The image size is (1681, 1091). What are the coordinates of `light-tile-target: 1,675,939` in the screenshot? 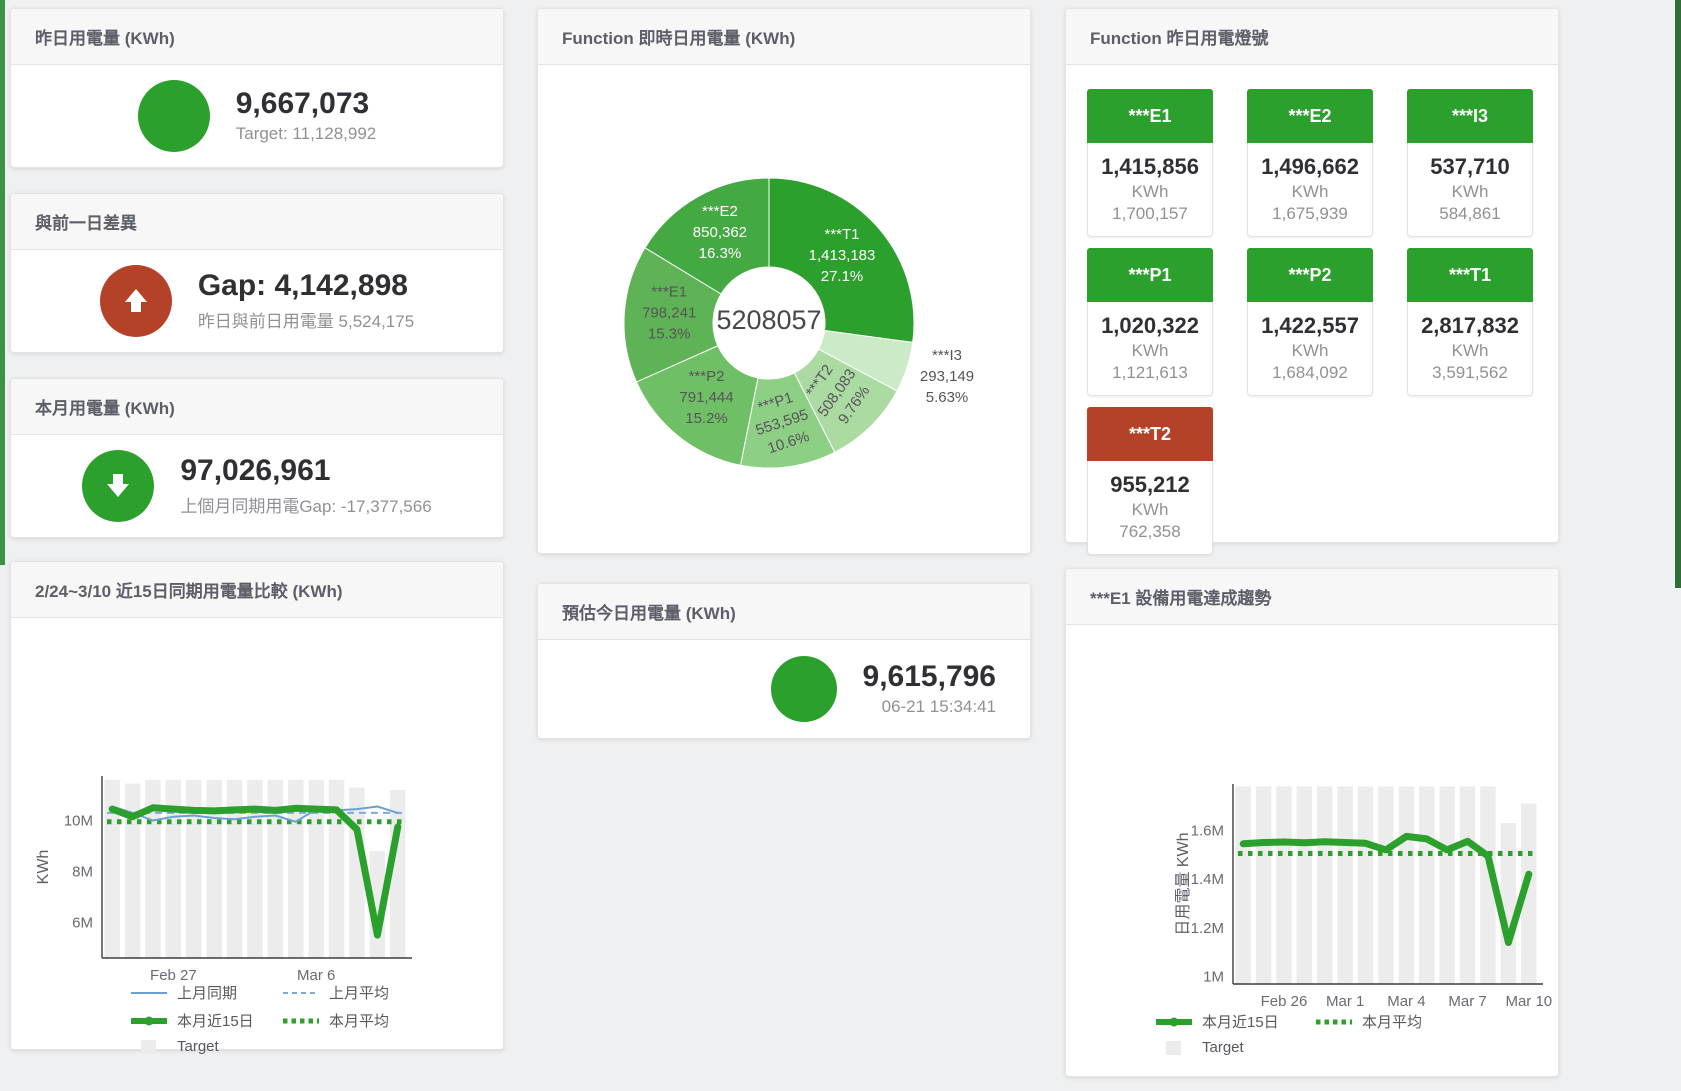 It's located at (1310, 213).